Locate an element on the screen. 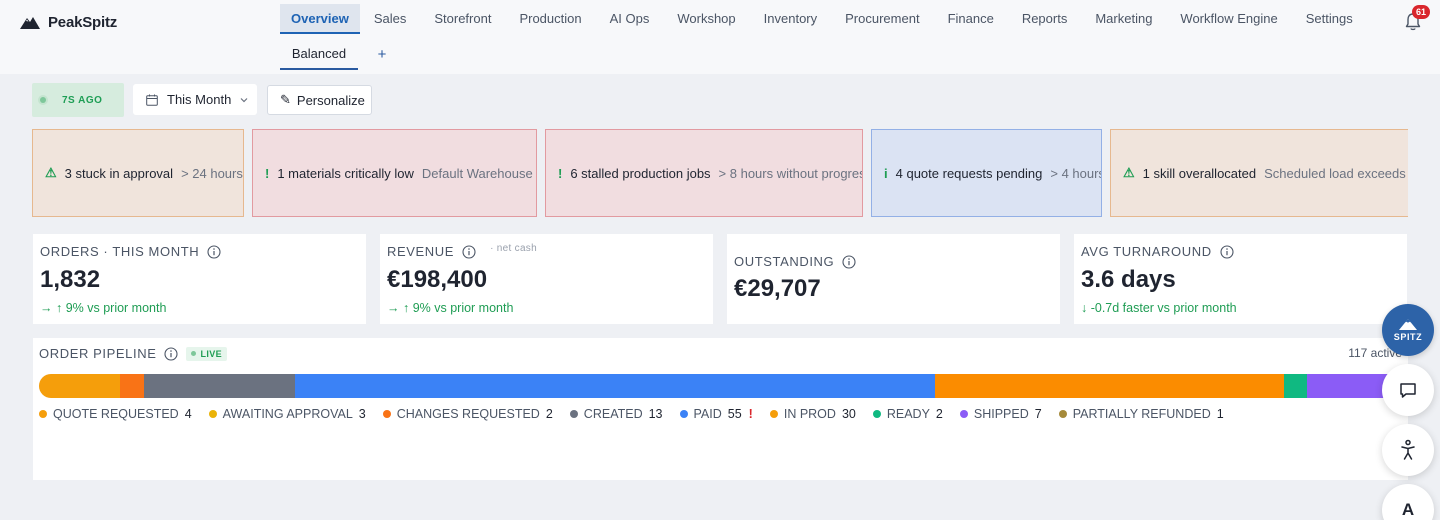 The image size is (1440, 520). alert-detail: > 8 hours without progress is located at coordinates (790, 173).